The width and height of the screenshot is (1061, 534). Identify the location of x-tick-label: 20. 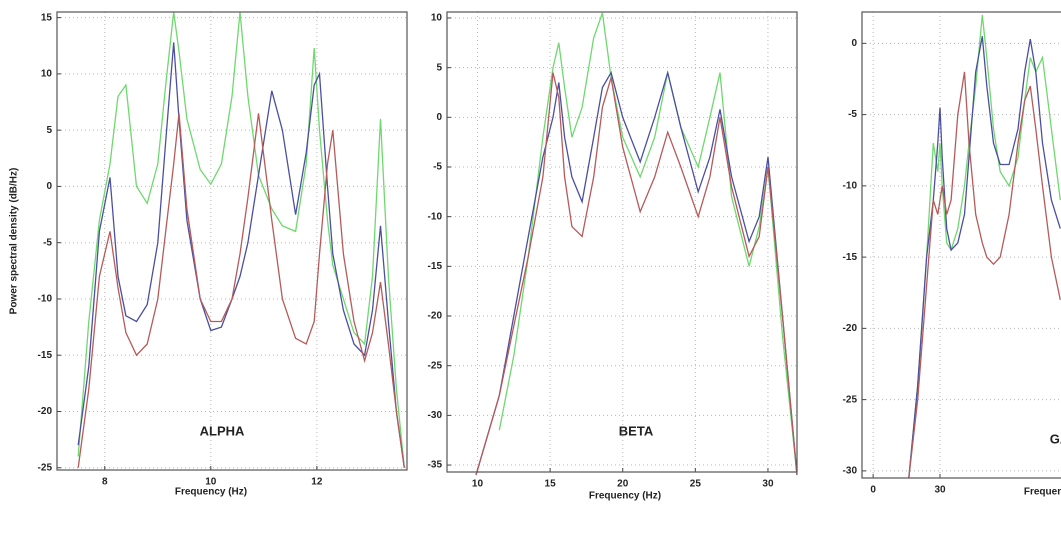
(623, 484).